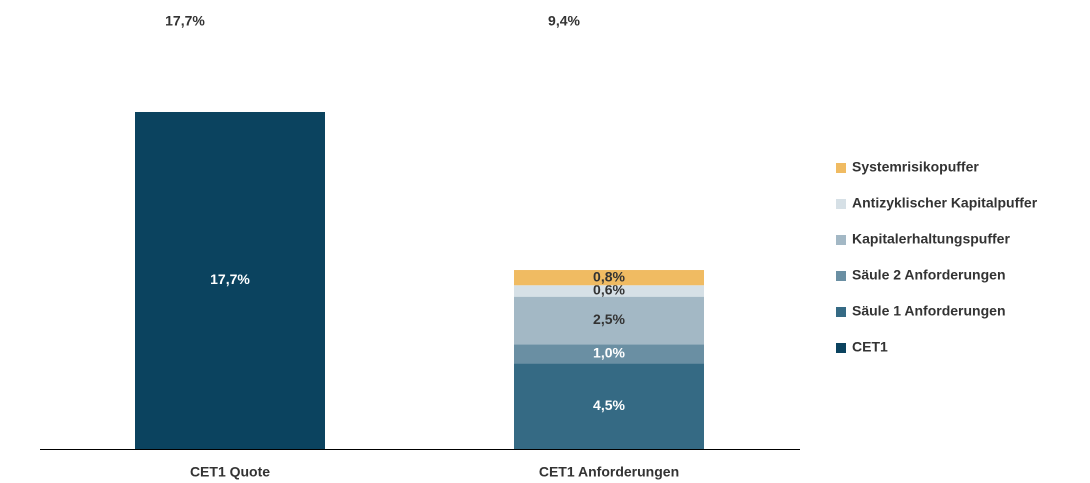 The width and height of the screenshot is (1090, 483). What do you see at coordinates (870, 347) in the screenshot?
I see `legend-label: CET1` at bounding box center [870, 347].